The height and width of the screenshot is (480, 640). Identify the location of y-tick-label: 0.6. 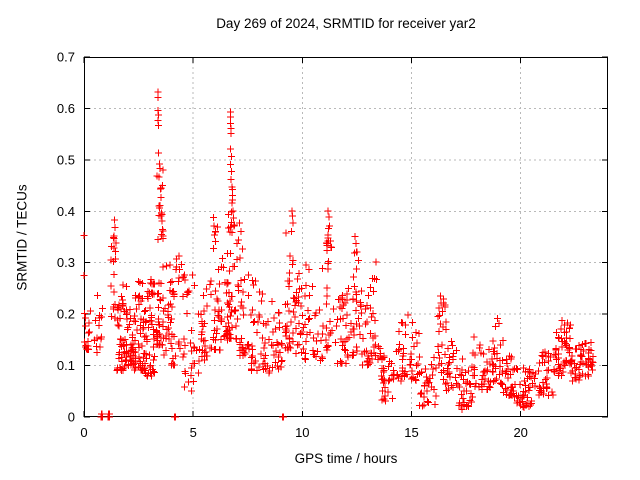
(66, 108).